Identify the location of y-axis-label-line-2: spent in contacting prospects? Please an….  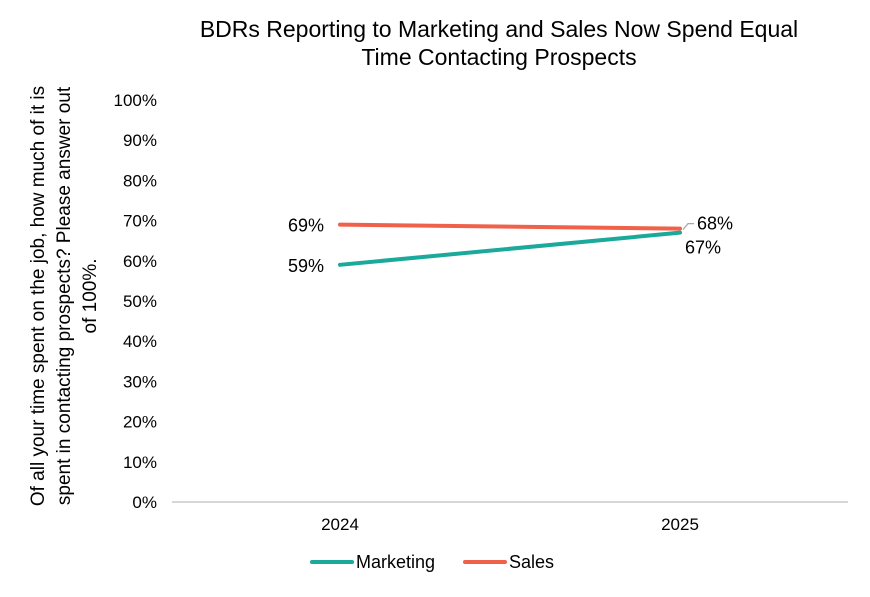
(64, 295).